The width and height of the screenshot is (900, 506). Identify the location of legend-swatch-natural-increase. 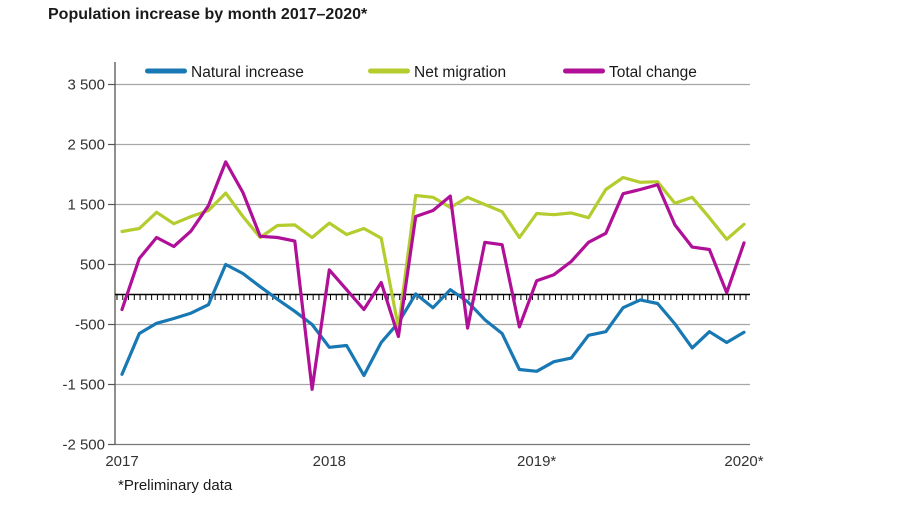
(166, 71).